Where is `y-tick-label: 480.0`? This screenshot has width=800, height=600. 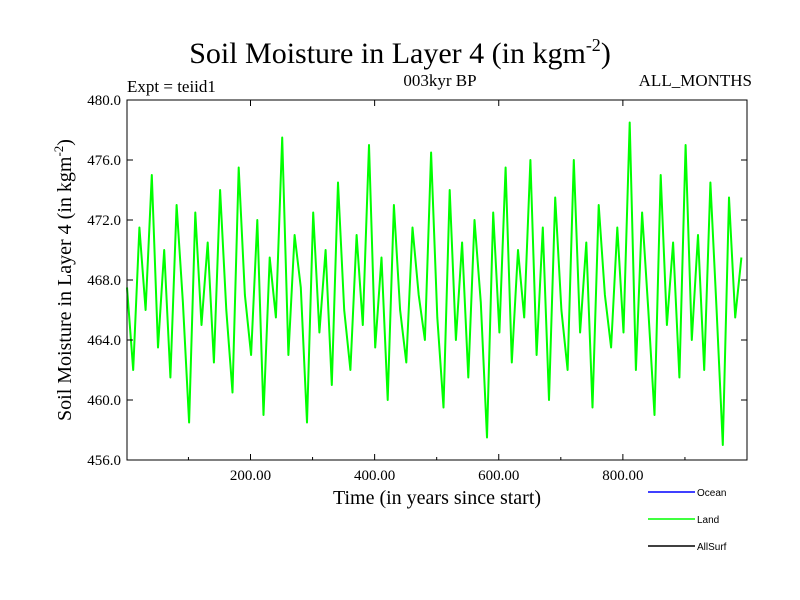
y-tick-label: 480.0 is located at coordinates (104, 101).